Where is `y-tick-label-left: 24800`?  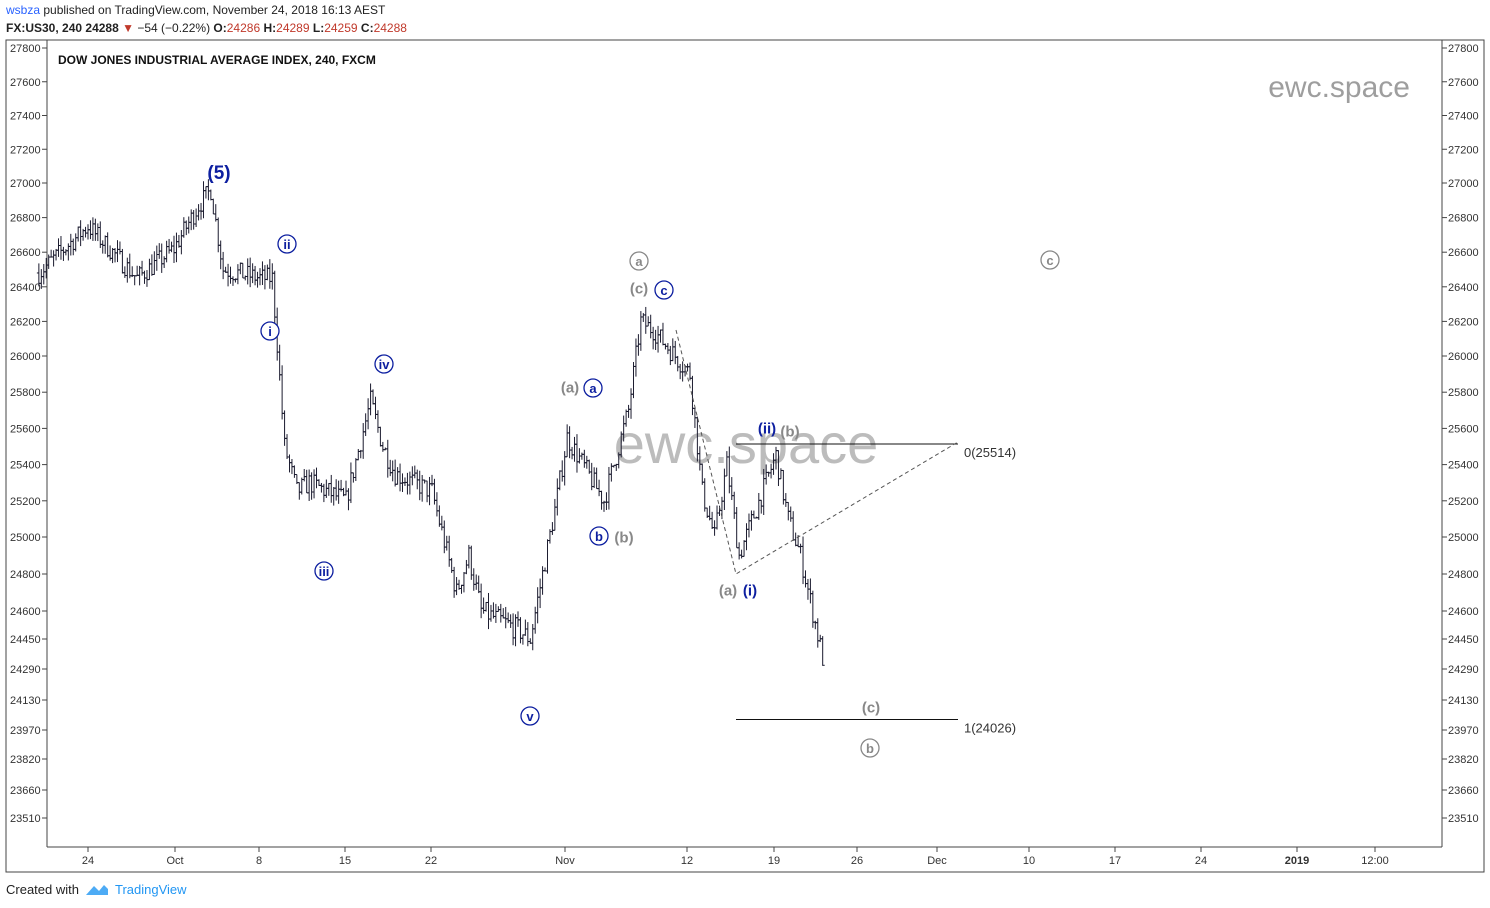
y-tick-label-left: 24800 is located at coordinates (25, 575).